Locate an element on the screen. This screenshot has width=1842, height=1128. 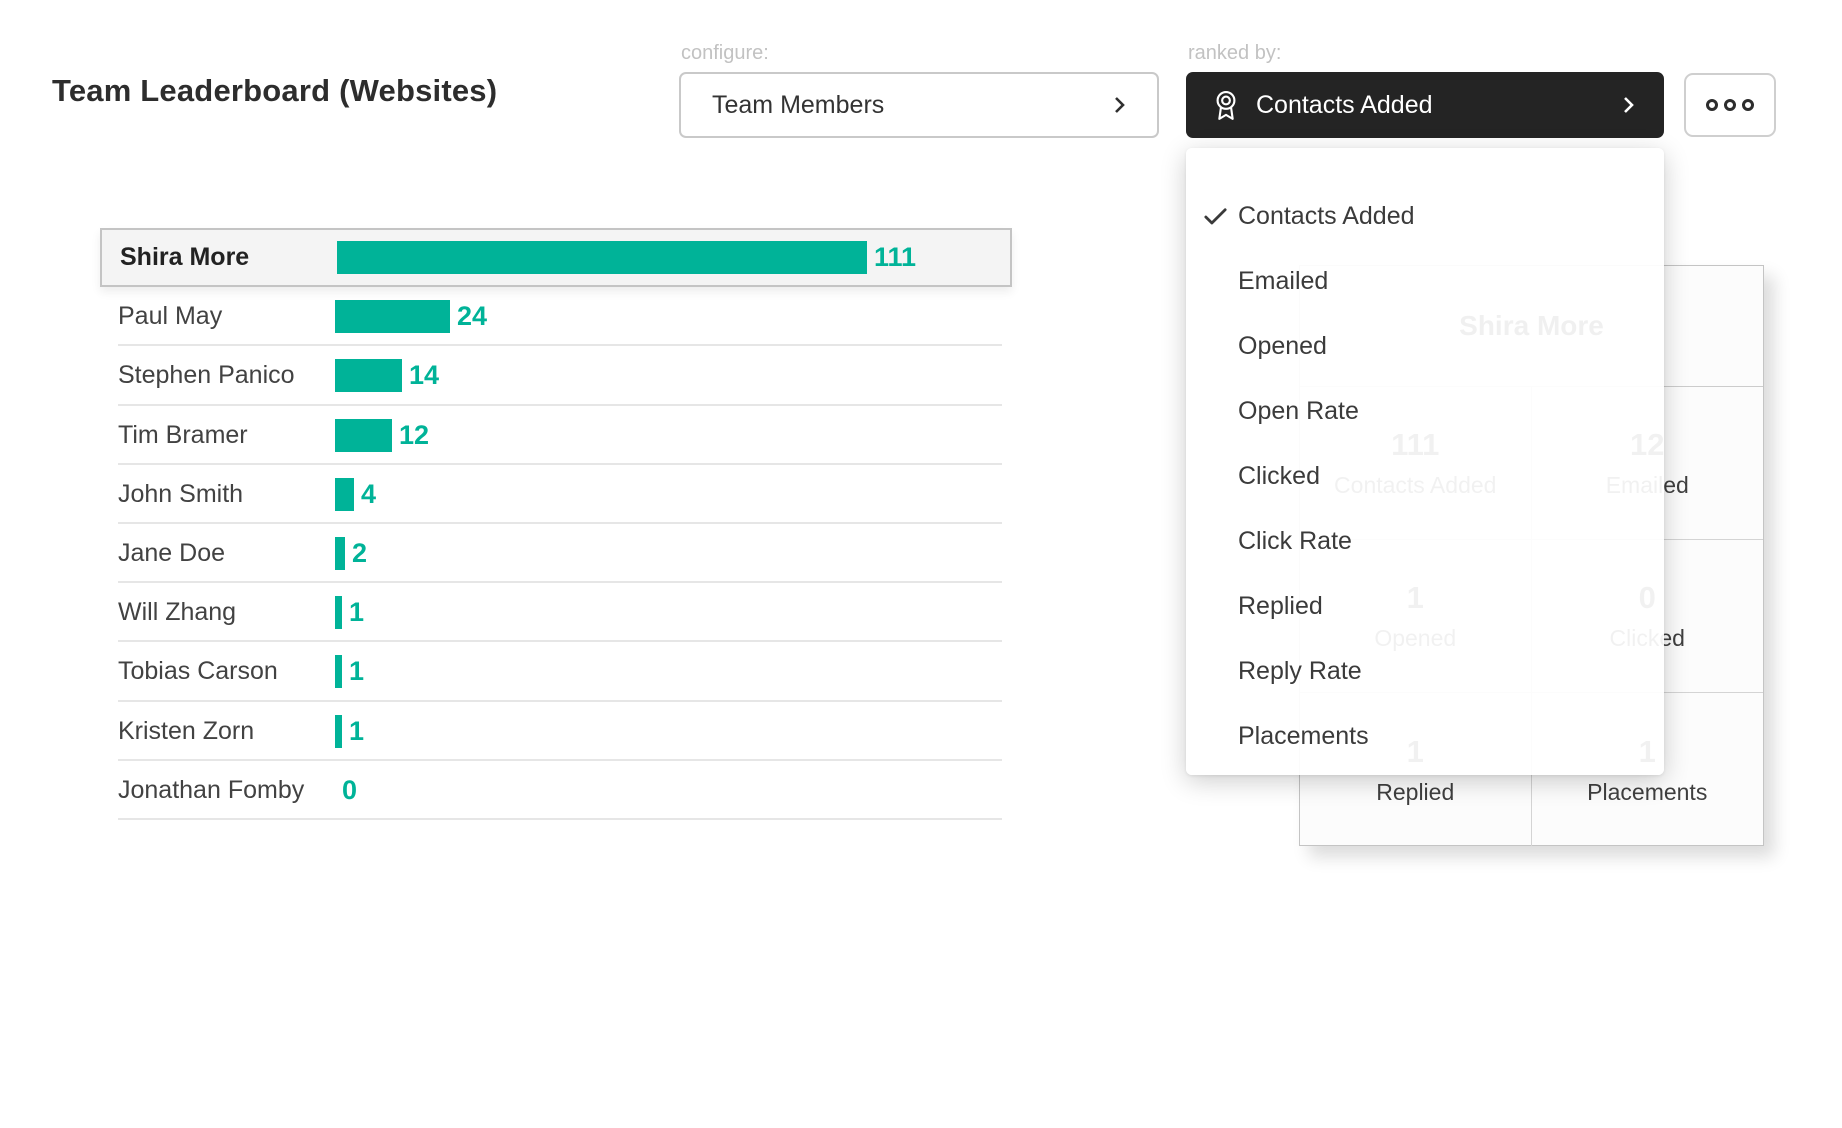
value-label: 111 is located at coordinates (895, 257).